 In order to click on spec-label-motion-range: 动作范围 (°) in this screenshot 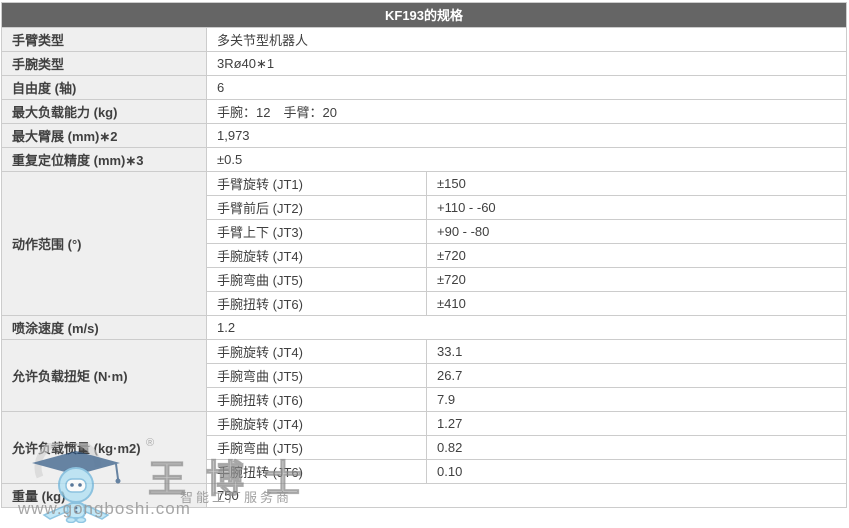, I will do `click(104, 243)`.